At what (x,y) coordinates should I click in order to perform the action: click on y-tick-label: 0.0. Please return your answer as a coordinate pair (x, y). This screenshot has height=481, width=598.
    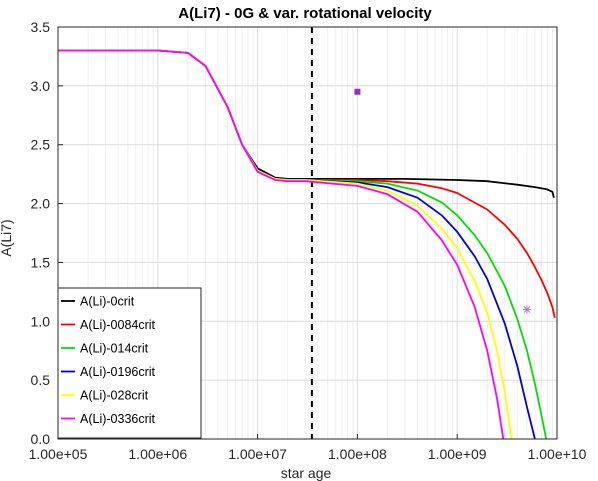
    Looking at the image, I should click on (41, 439).